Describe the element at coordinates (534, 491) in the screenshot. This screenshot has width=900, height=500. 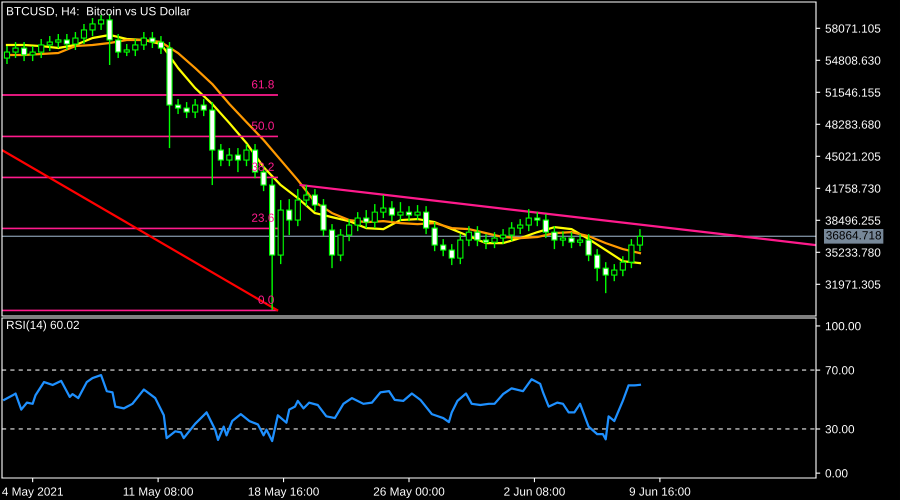
I see `x-tick-label: 2 Jun 08:00` at that location.